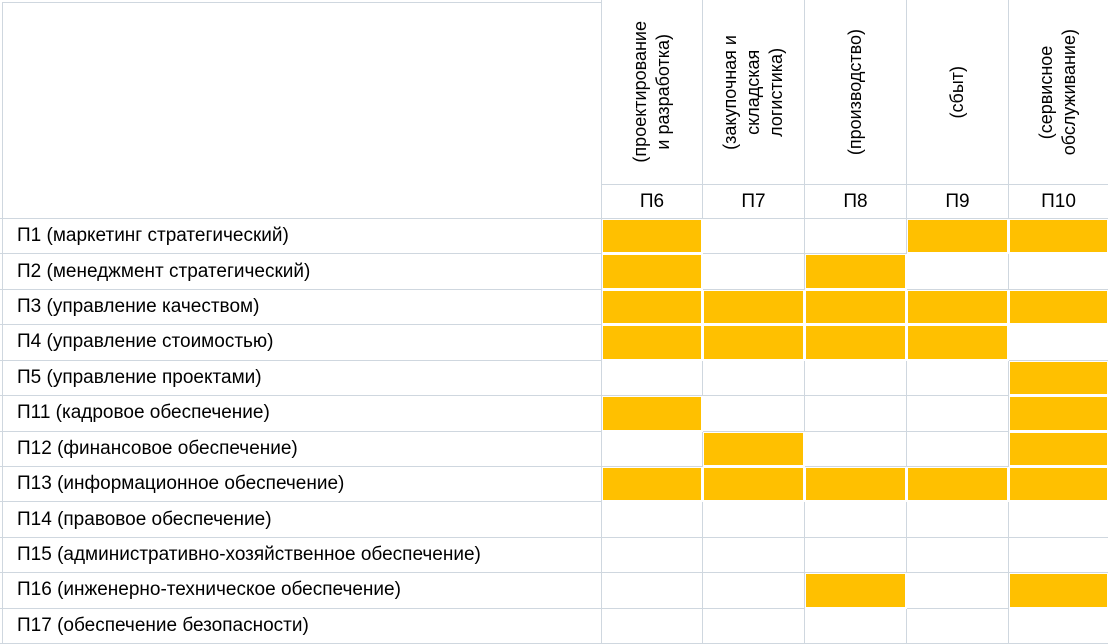 The width and height of the screenshot is (1108, 644). Describe the element at coordinates (301, 343) in the screenshot. I see `row-label: П4 (управление стоимостью)` at that location.